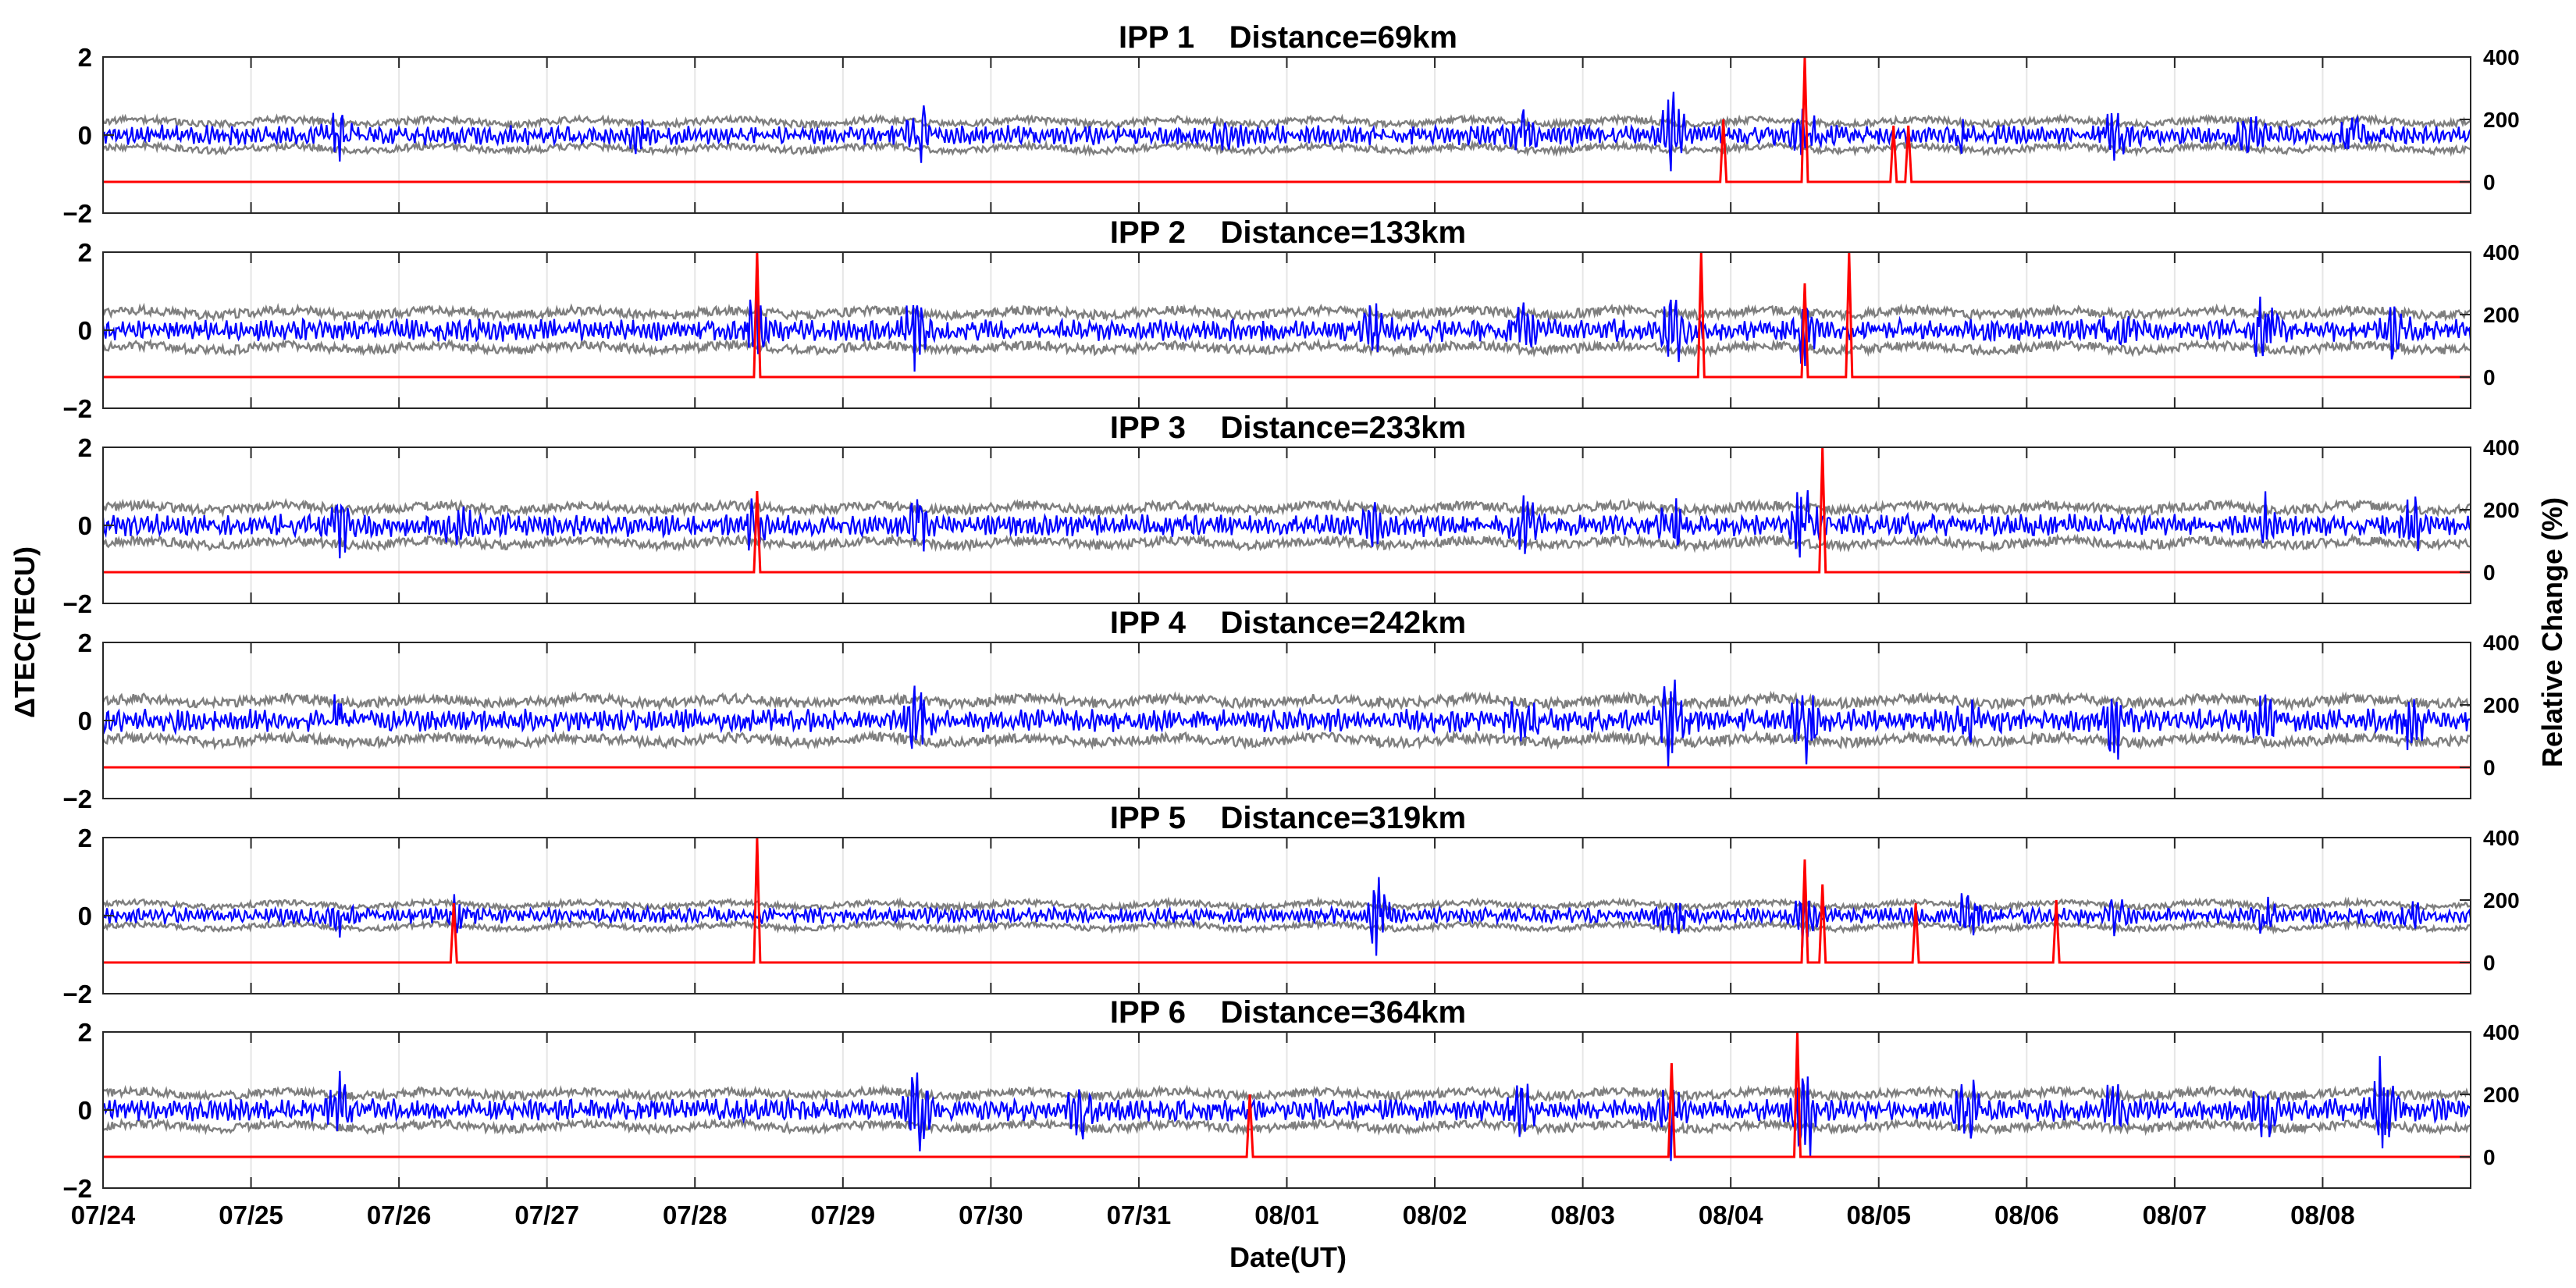 The height and width of the screenshot is (1288, 2576). I want to click on x-tick-label: 08/02, so click(1435, 1215).